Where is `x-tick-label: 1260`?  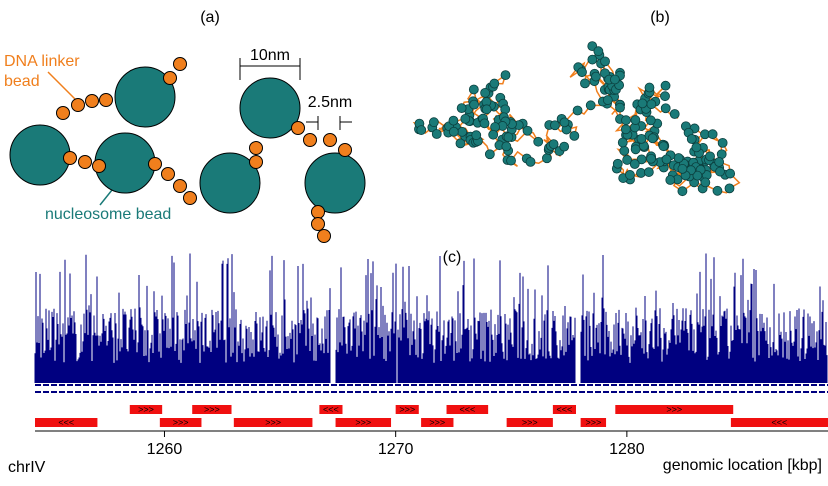 x-tick-label: 1260 is located at coordinates (165, 449).